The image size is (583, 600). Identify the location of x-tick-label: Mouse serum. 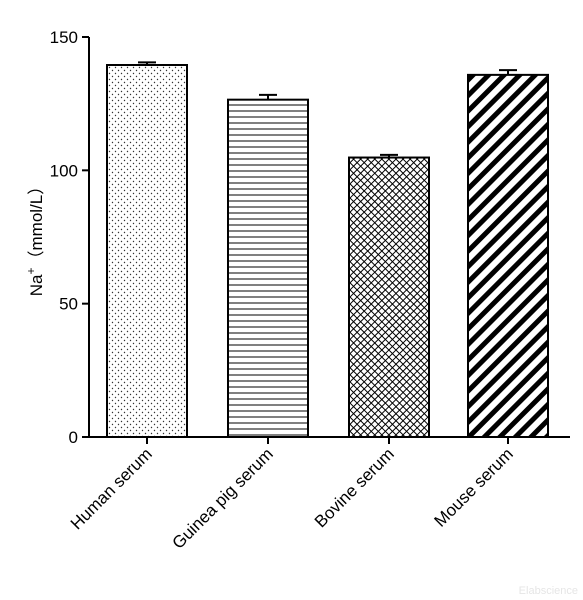
(474, 487).